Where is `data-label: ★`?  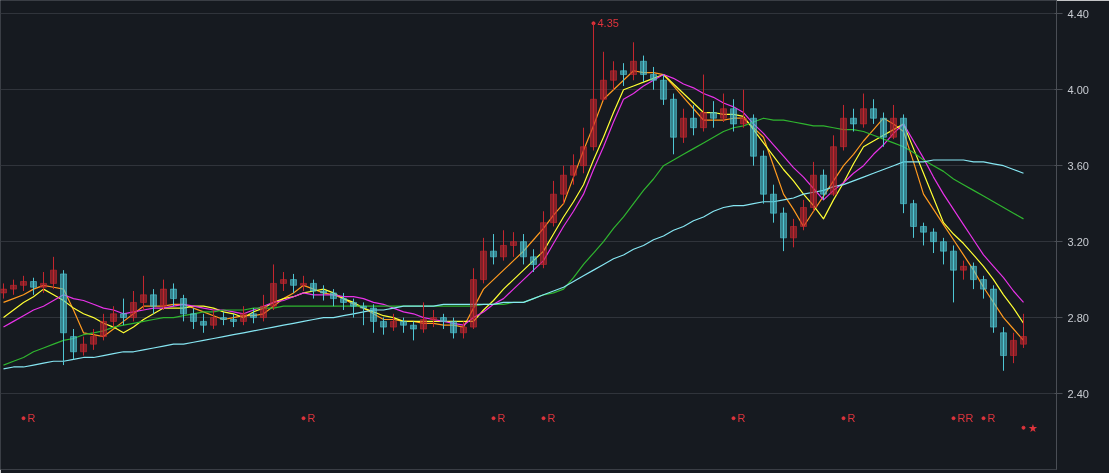
data-label: ★ is located at coordinates (1032, 427).